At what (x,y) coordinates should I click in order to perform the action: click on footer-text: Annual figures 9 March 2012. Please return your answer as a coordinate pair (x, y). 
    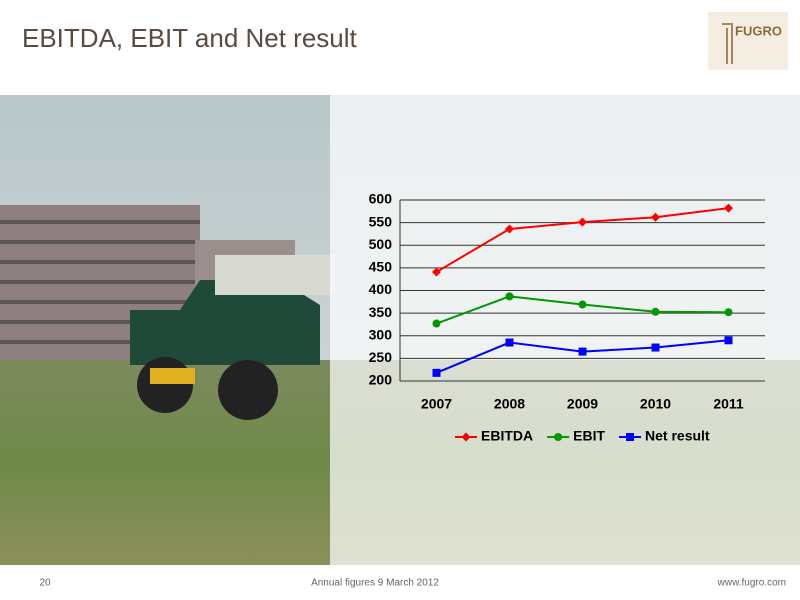
    Looking at the image, I should click on (375, 583).